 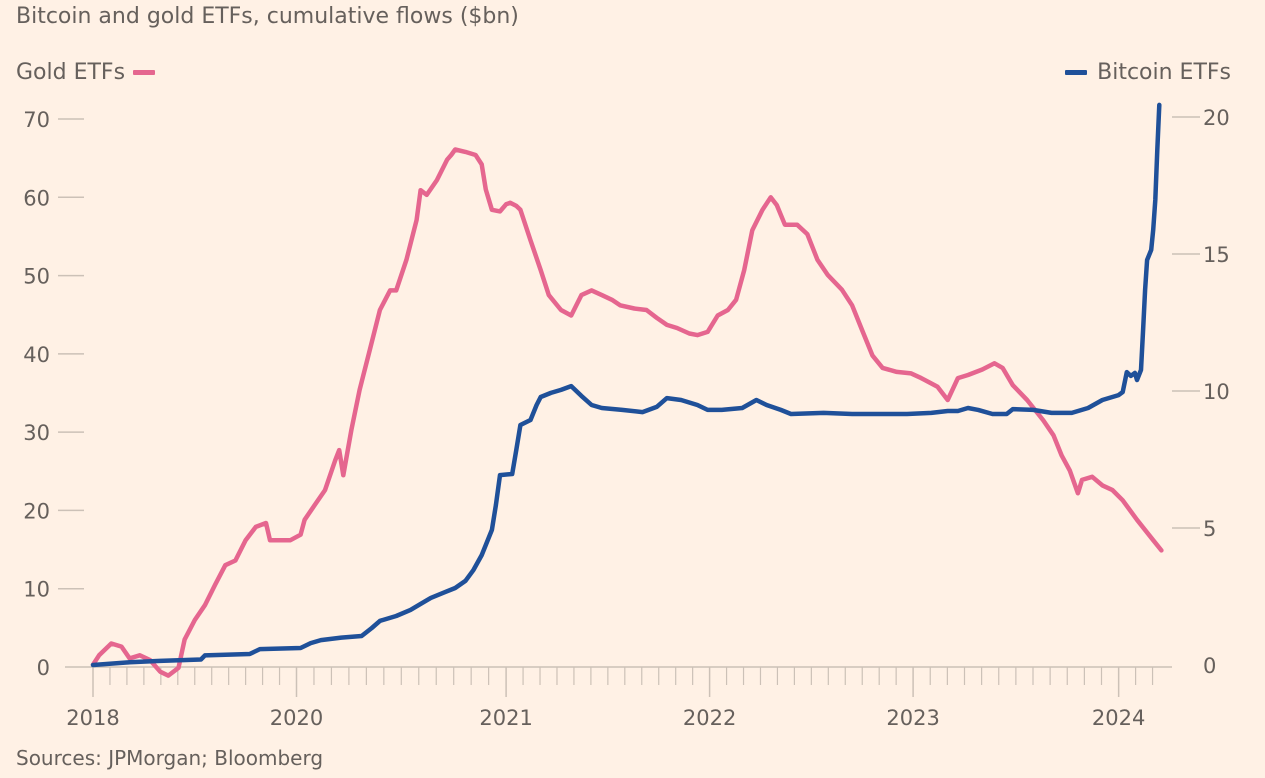 What do you see at coordinates (92, 718) in the screenshot?
I see `x-tick-label: 2018` at bounding box center [92, 718].